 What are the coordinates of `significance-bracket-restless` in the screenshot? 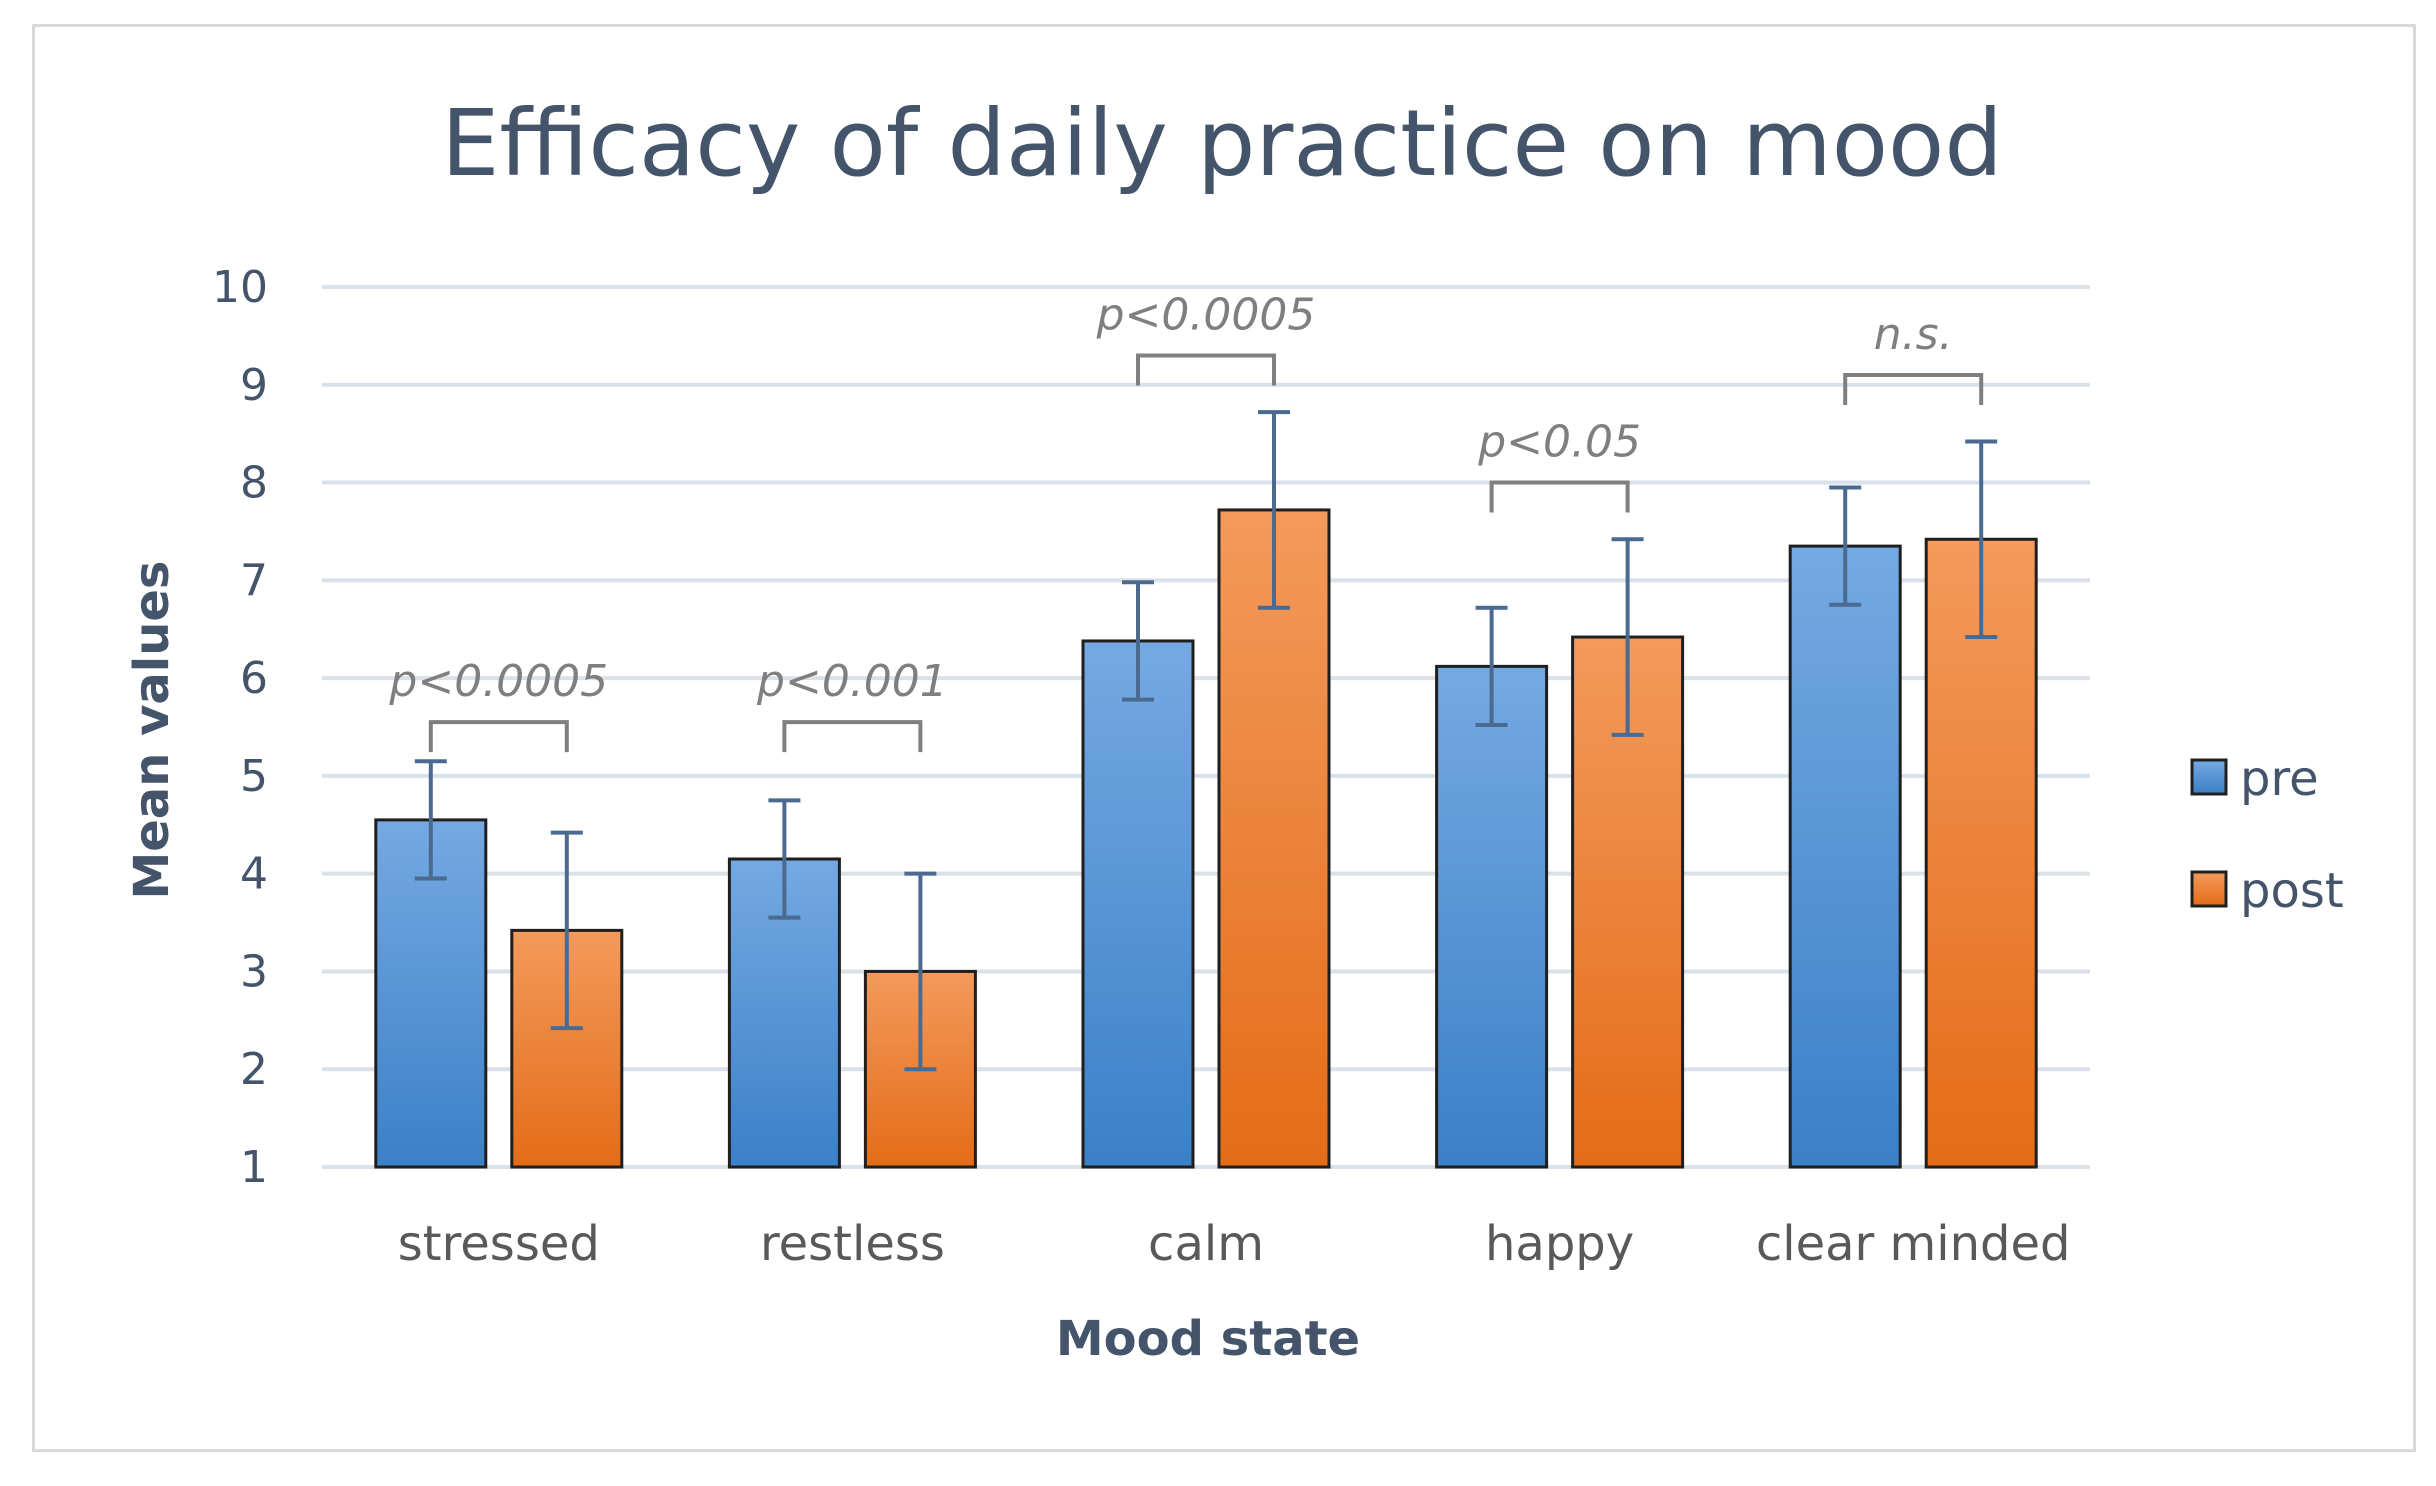 It's located at (852, 736).